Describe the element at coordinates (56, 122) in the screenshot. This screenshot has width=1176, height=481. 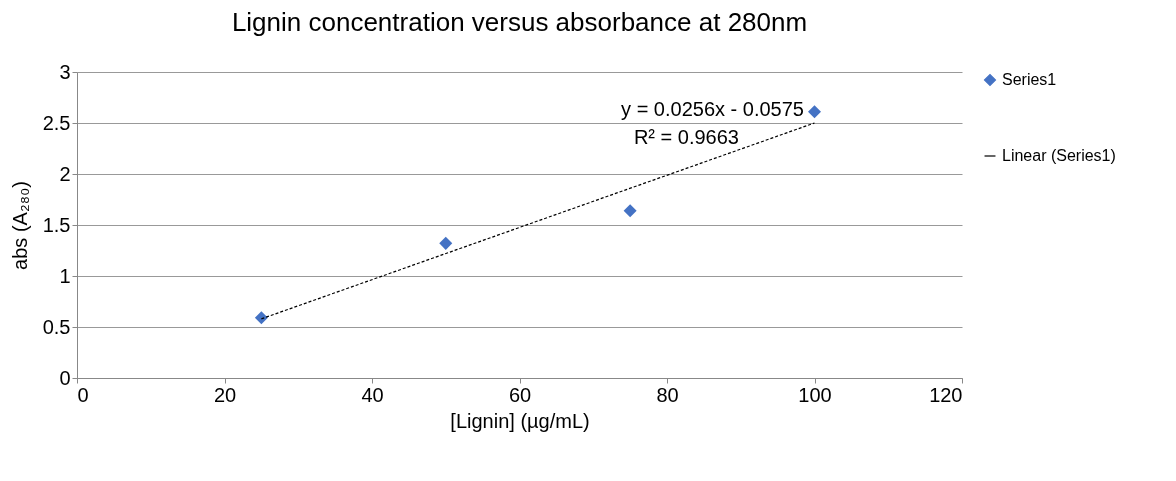
I see `y-tick-label: 2.5` at that location.